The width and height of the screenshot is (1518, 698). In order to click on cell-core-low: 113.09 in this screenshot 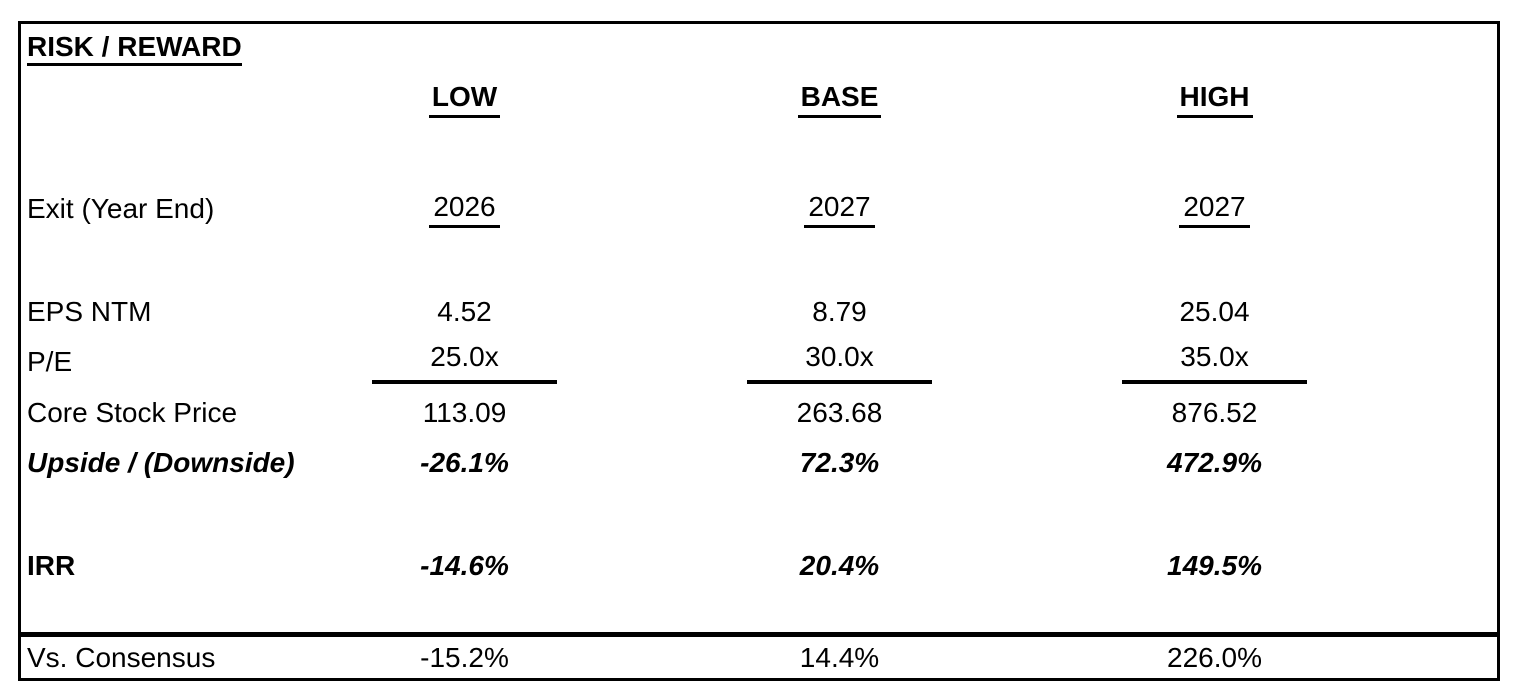, I will do `click(464, 412)`.